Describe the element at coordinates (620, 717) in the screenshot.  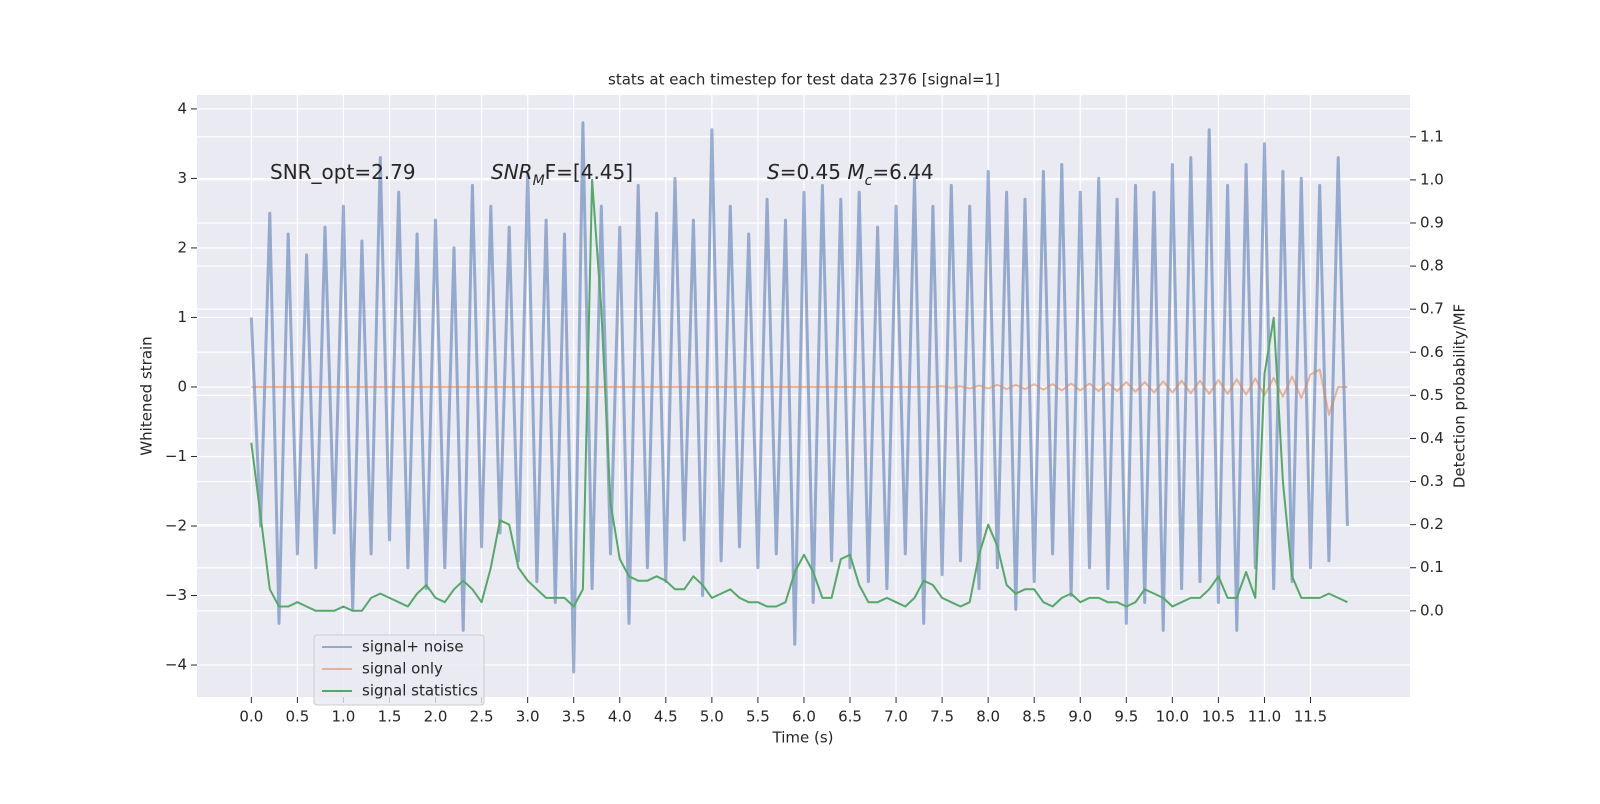
I see `x-tick-label: 4.0` at that location.